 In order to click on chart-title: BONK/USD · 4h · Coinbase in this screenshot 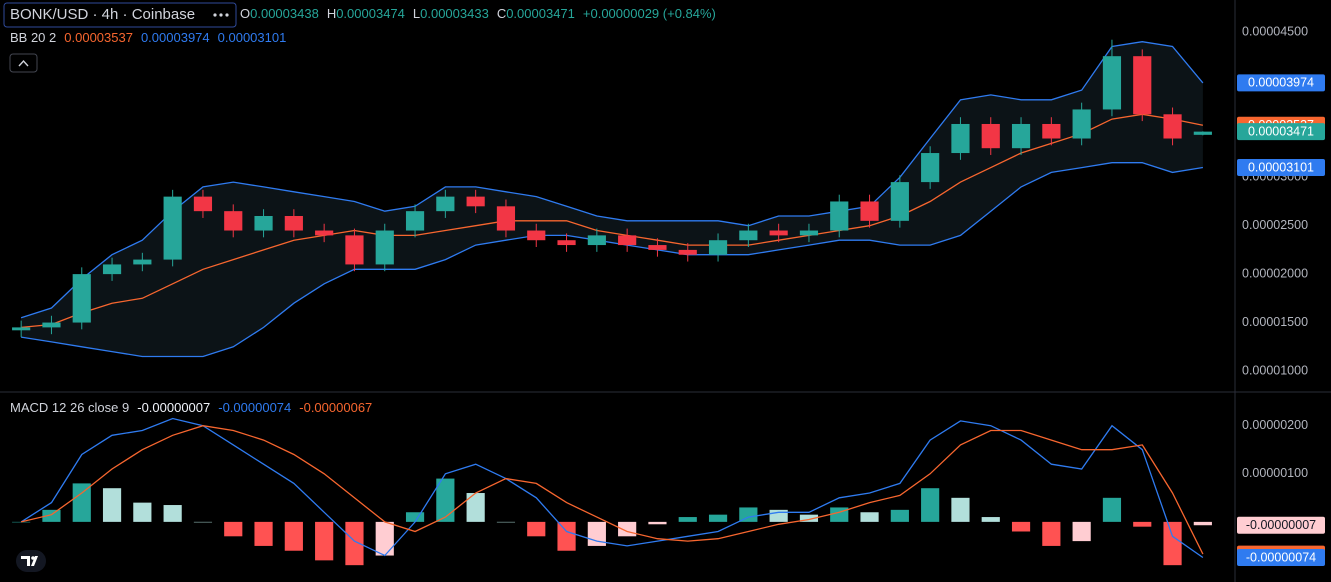, I will do `click(102, 14)`.